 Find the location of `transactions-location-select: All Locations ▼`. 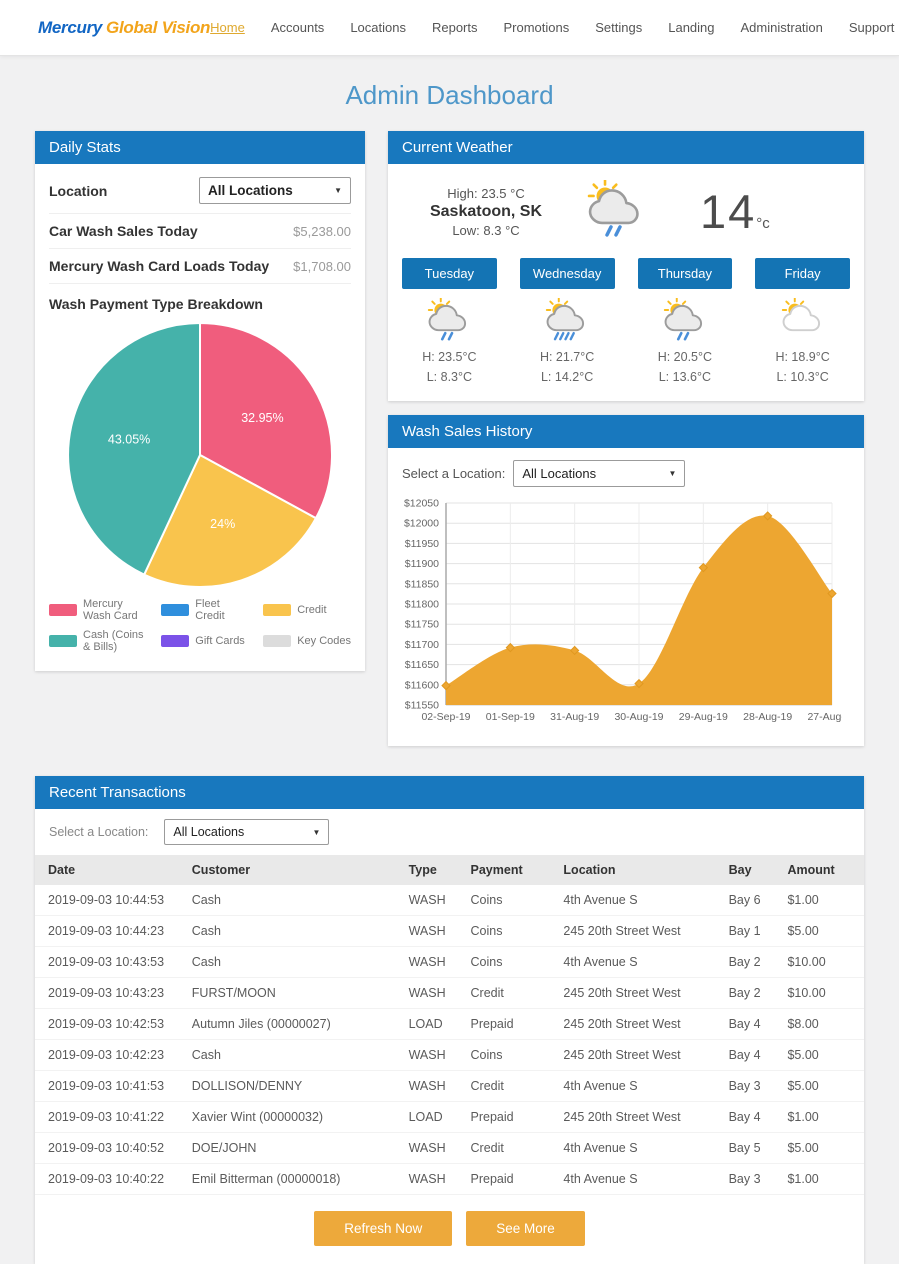

transactions-location-select: All Locations ▼ is located at coordinates (247, 832).